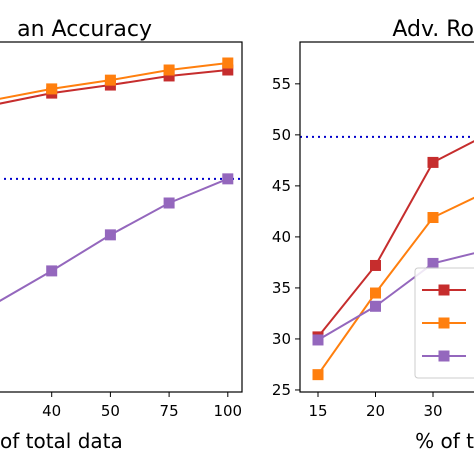 Image resolution: width=474 pixels, height=474 pixels. What do you see at coordinates (281, 288) in the screenshot?
I see `y-tick-label: 35` at bounding box center [281, 288].